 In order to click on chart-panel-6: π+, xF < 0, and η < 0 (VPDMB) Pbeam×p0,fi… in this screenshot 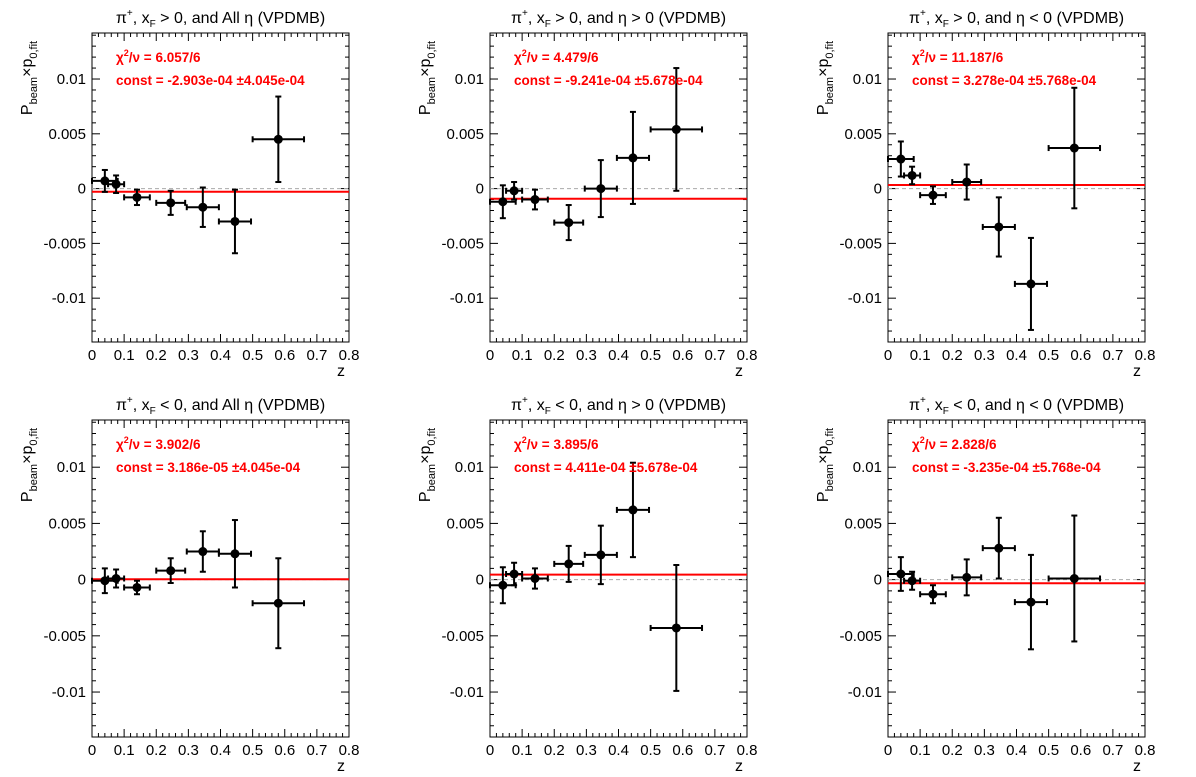, I will do `click(985, 585)`.